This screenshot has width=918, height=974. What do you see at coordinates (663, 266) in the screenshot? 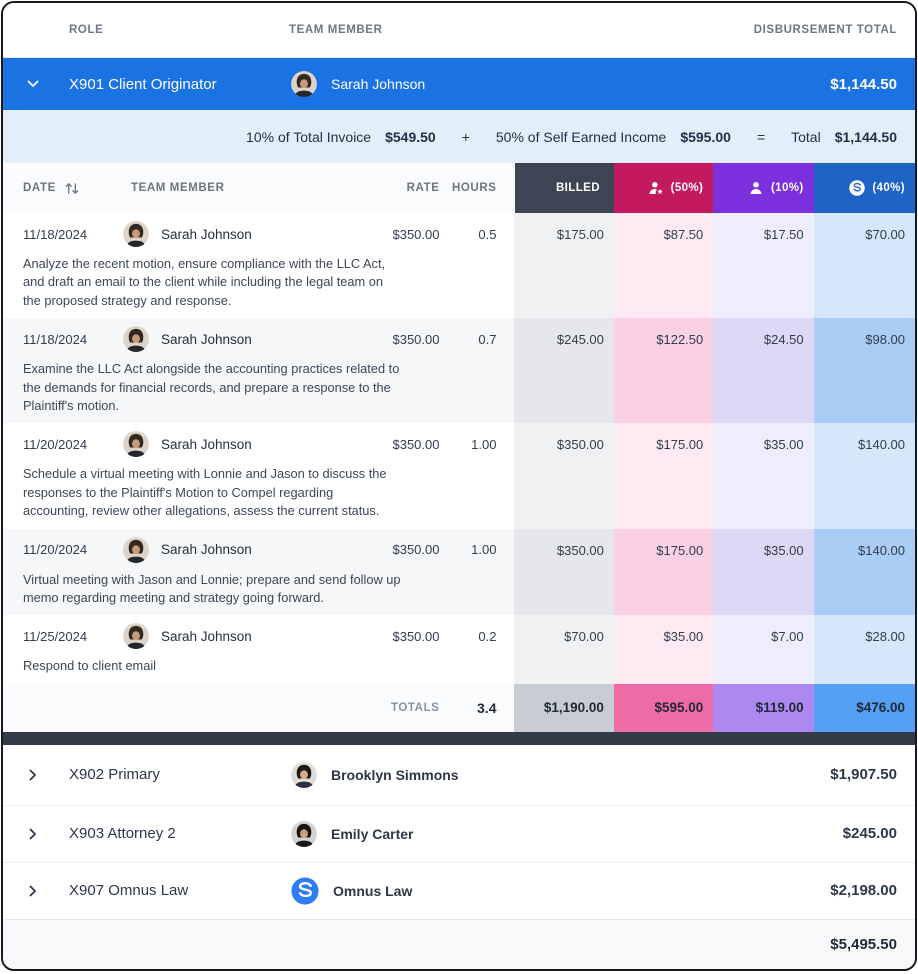
I see `entry-split-50: $87.50` at bounding box center [663, 266].